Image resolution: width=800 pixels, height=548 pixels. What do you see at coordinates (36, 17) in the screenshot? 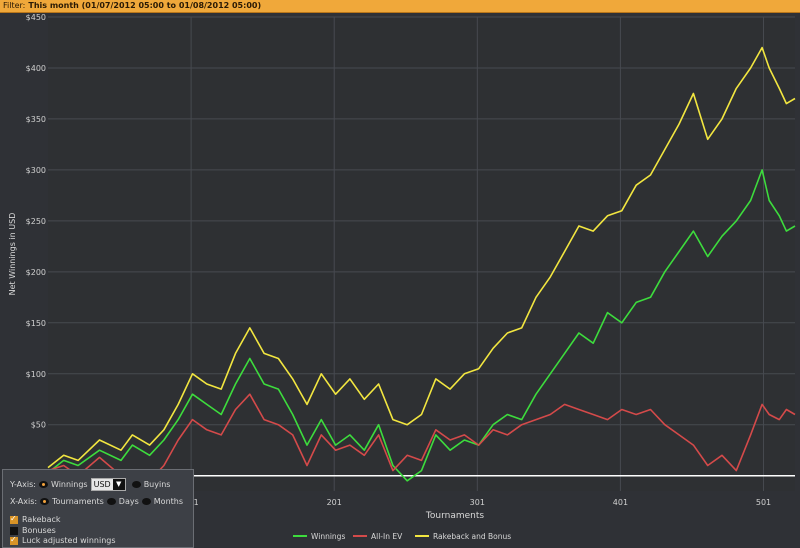
I see `y-tick-label: $450` at bounding box center [36, 17].